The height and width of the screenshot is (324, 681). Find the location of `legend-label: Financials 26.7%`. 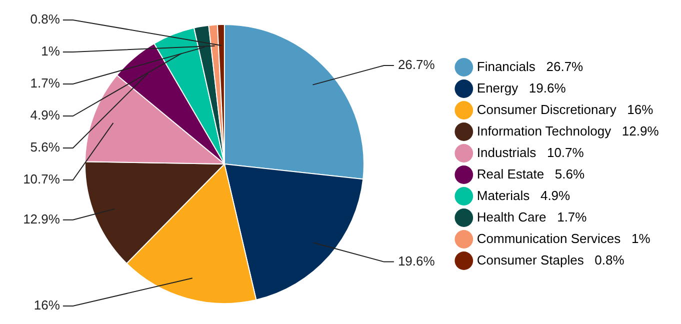

legend-label: Financials 26.7% is located at coordinates (530, 66).